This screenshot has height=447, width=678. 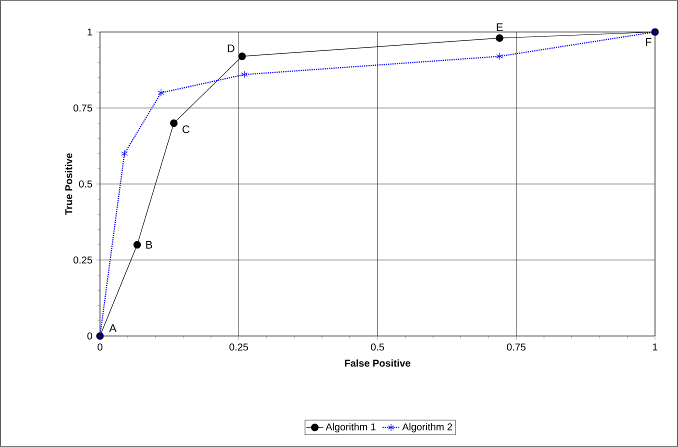 I want to click on y-tick-label: 0, so click(x=89, y=336).